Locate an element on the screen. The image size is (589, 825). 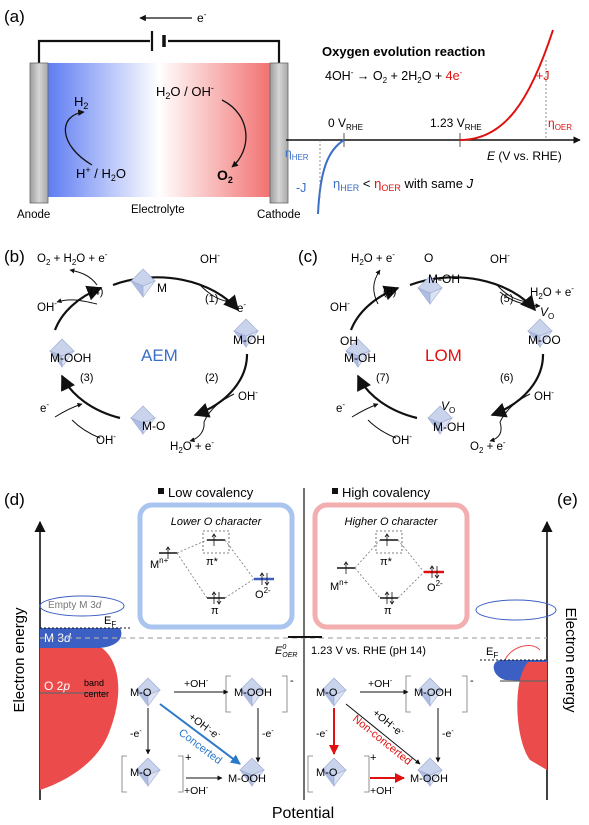
minus-e-left-right: -e- is located at coordinates (268, 734).